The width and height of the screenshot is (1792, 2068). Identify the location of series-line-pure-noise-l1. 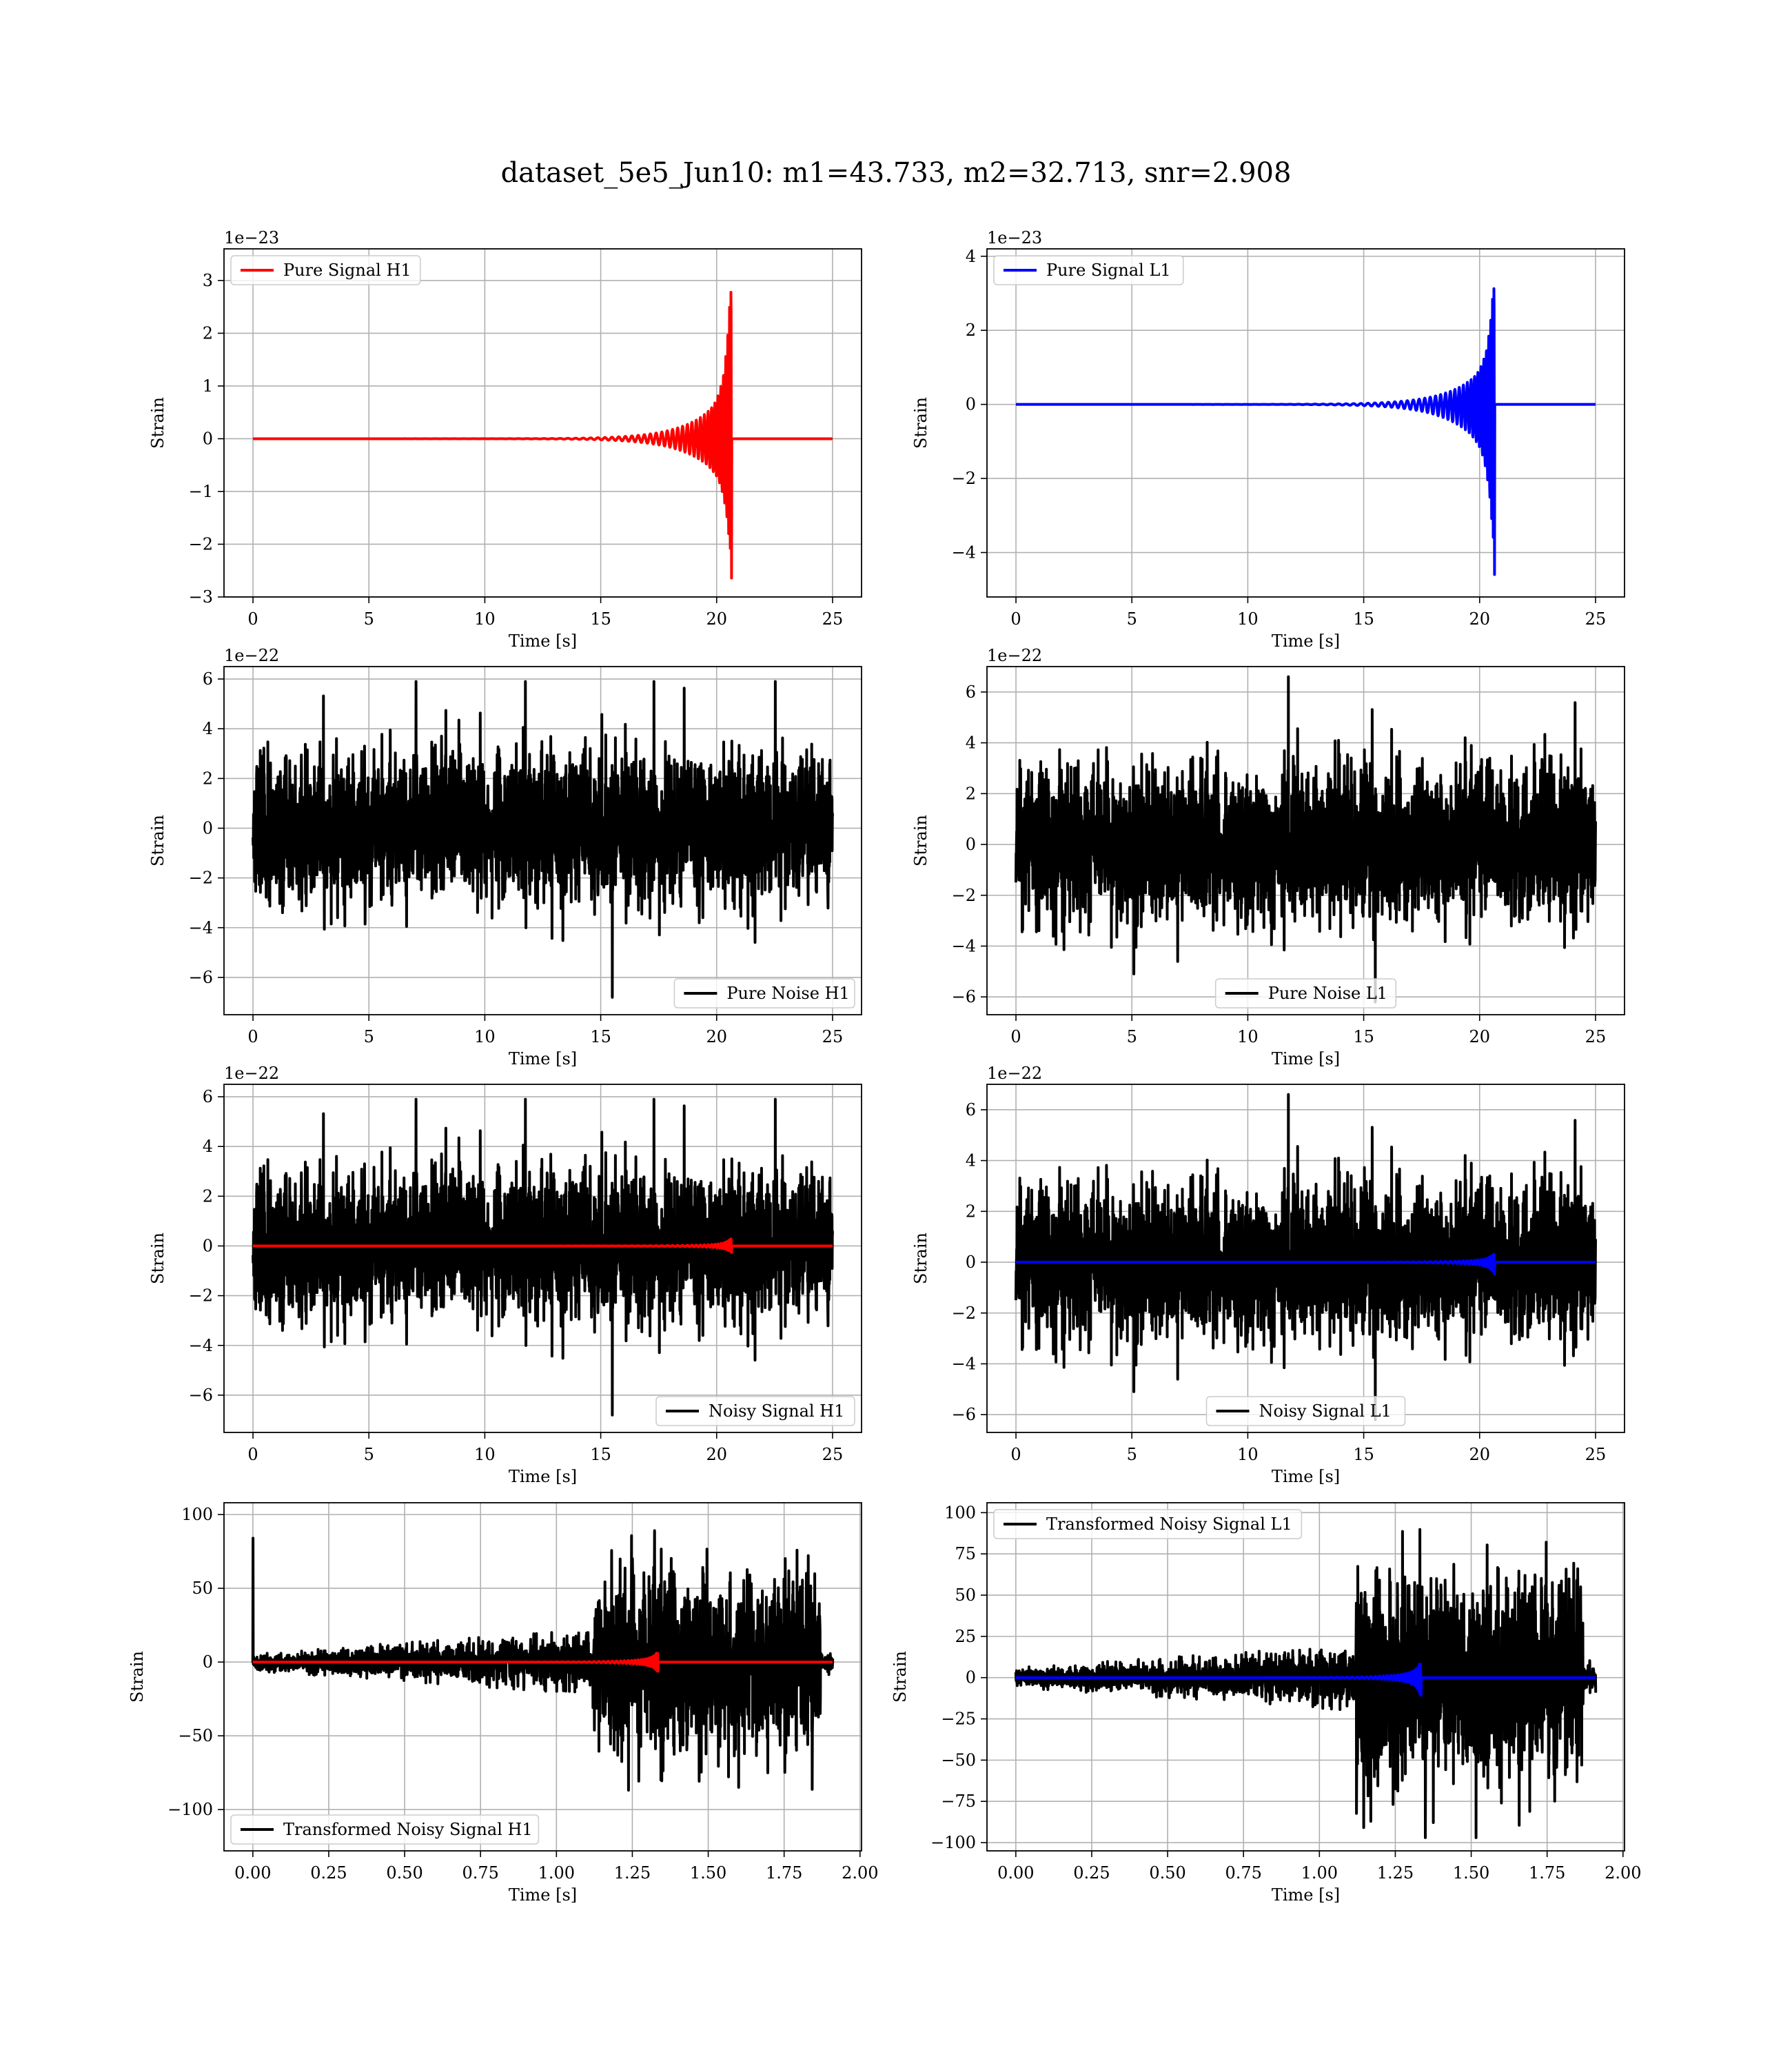
(1306, 839).